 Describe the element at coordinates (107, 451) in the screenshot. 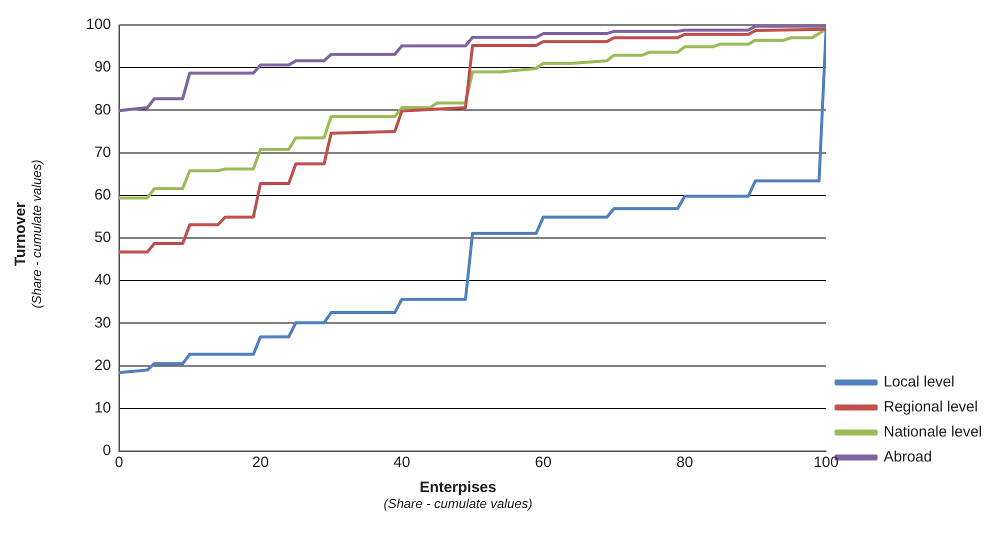

I see `y-tick-label: 0` at that location.